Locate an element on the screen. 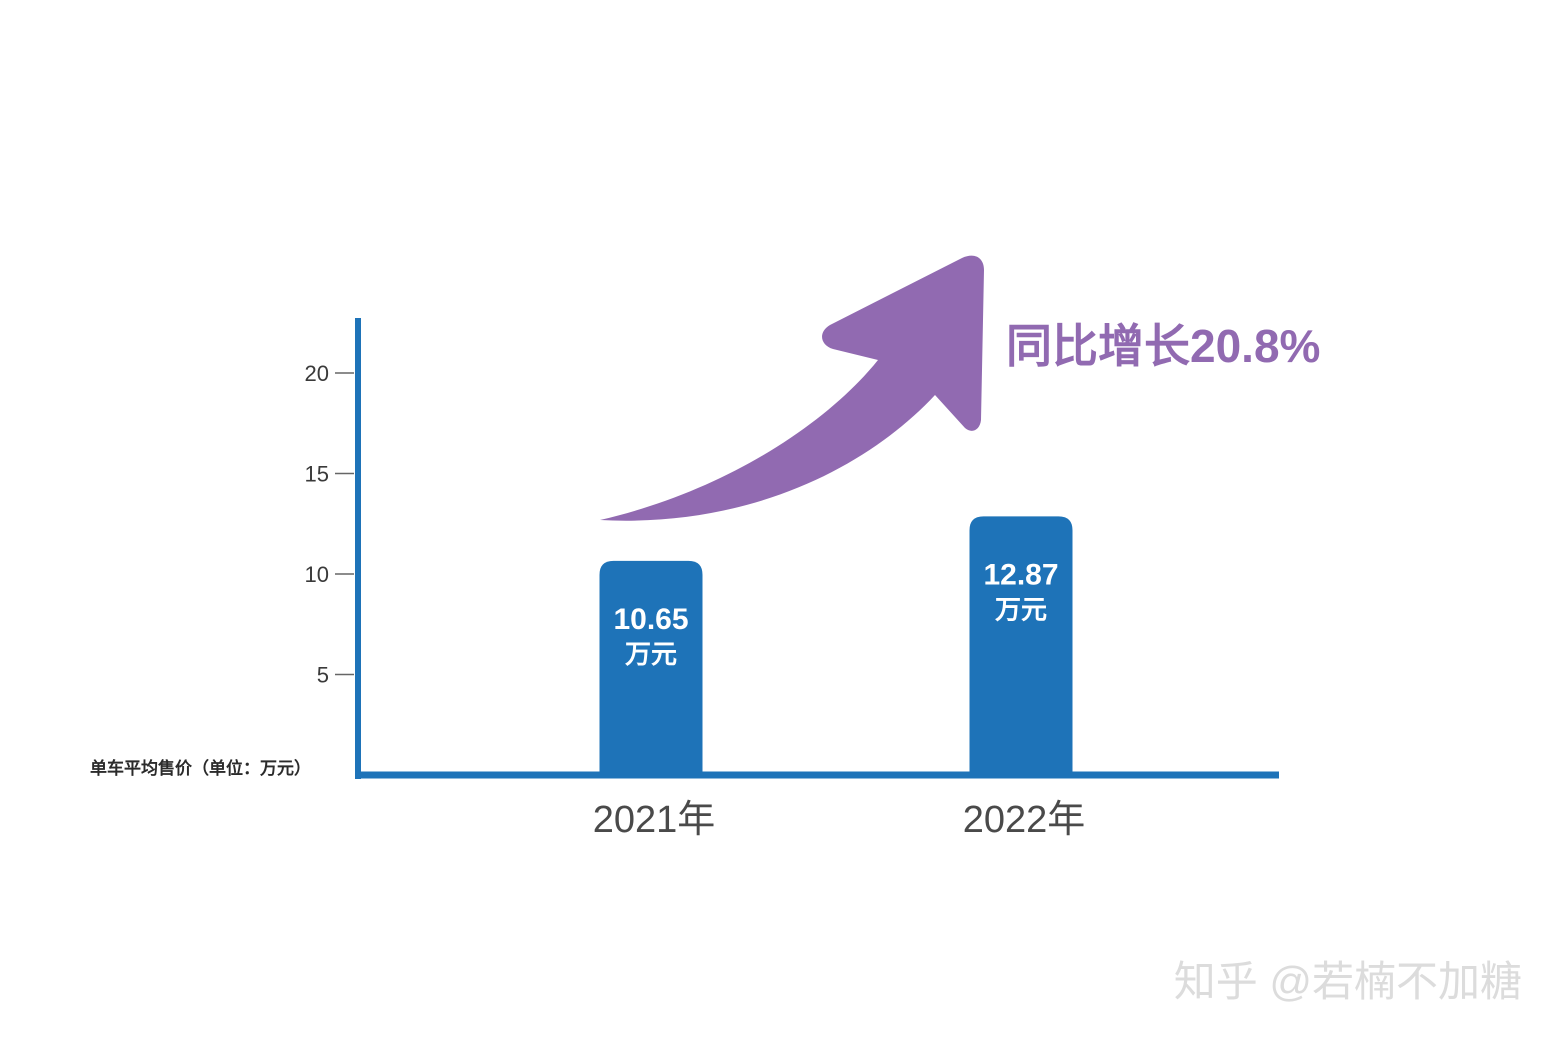 The height and width of the screenshot is (1048, 1563). x-categories: 2021年 2022年 is located at coordinates (839, 820).